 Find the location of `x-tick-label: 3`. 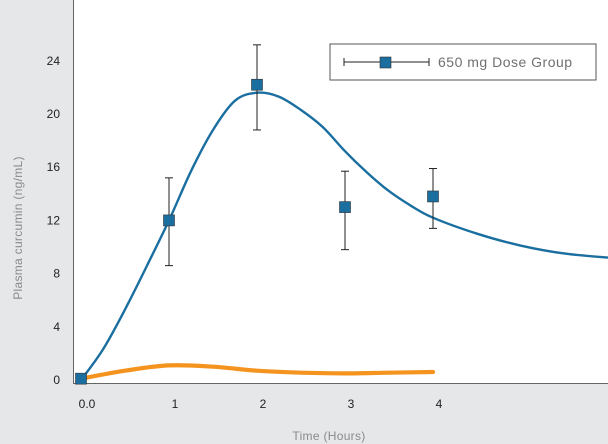

x-tick-label: 3 is located at coordinates (351, 404).